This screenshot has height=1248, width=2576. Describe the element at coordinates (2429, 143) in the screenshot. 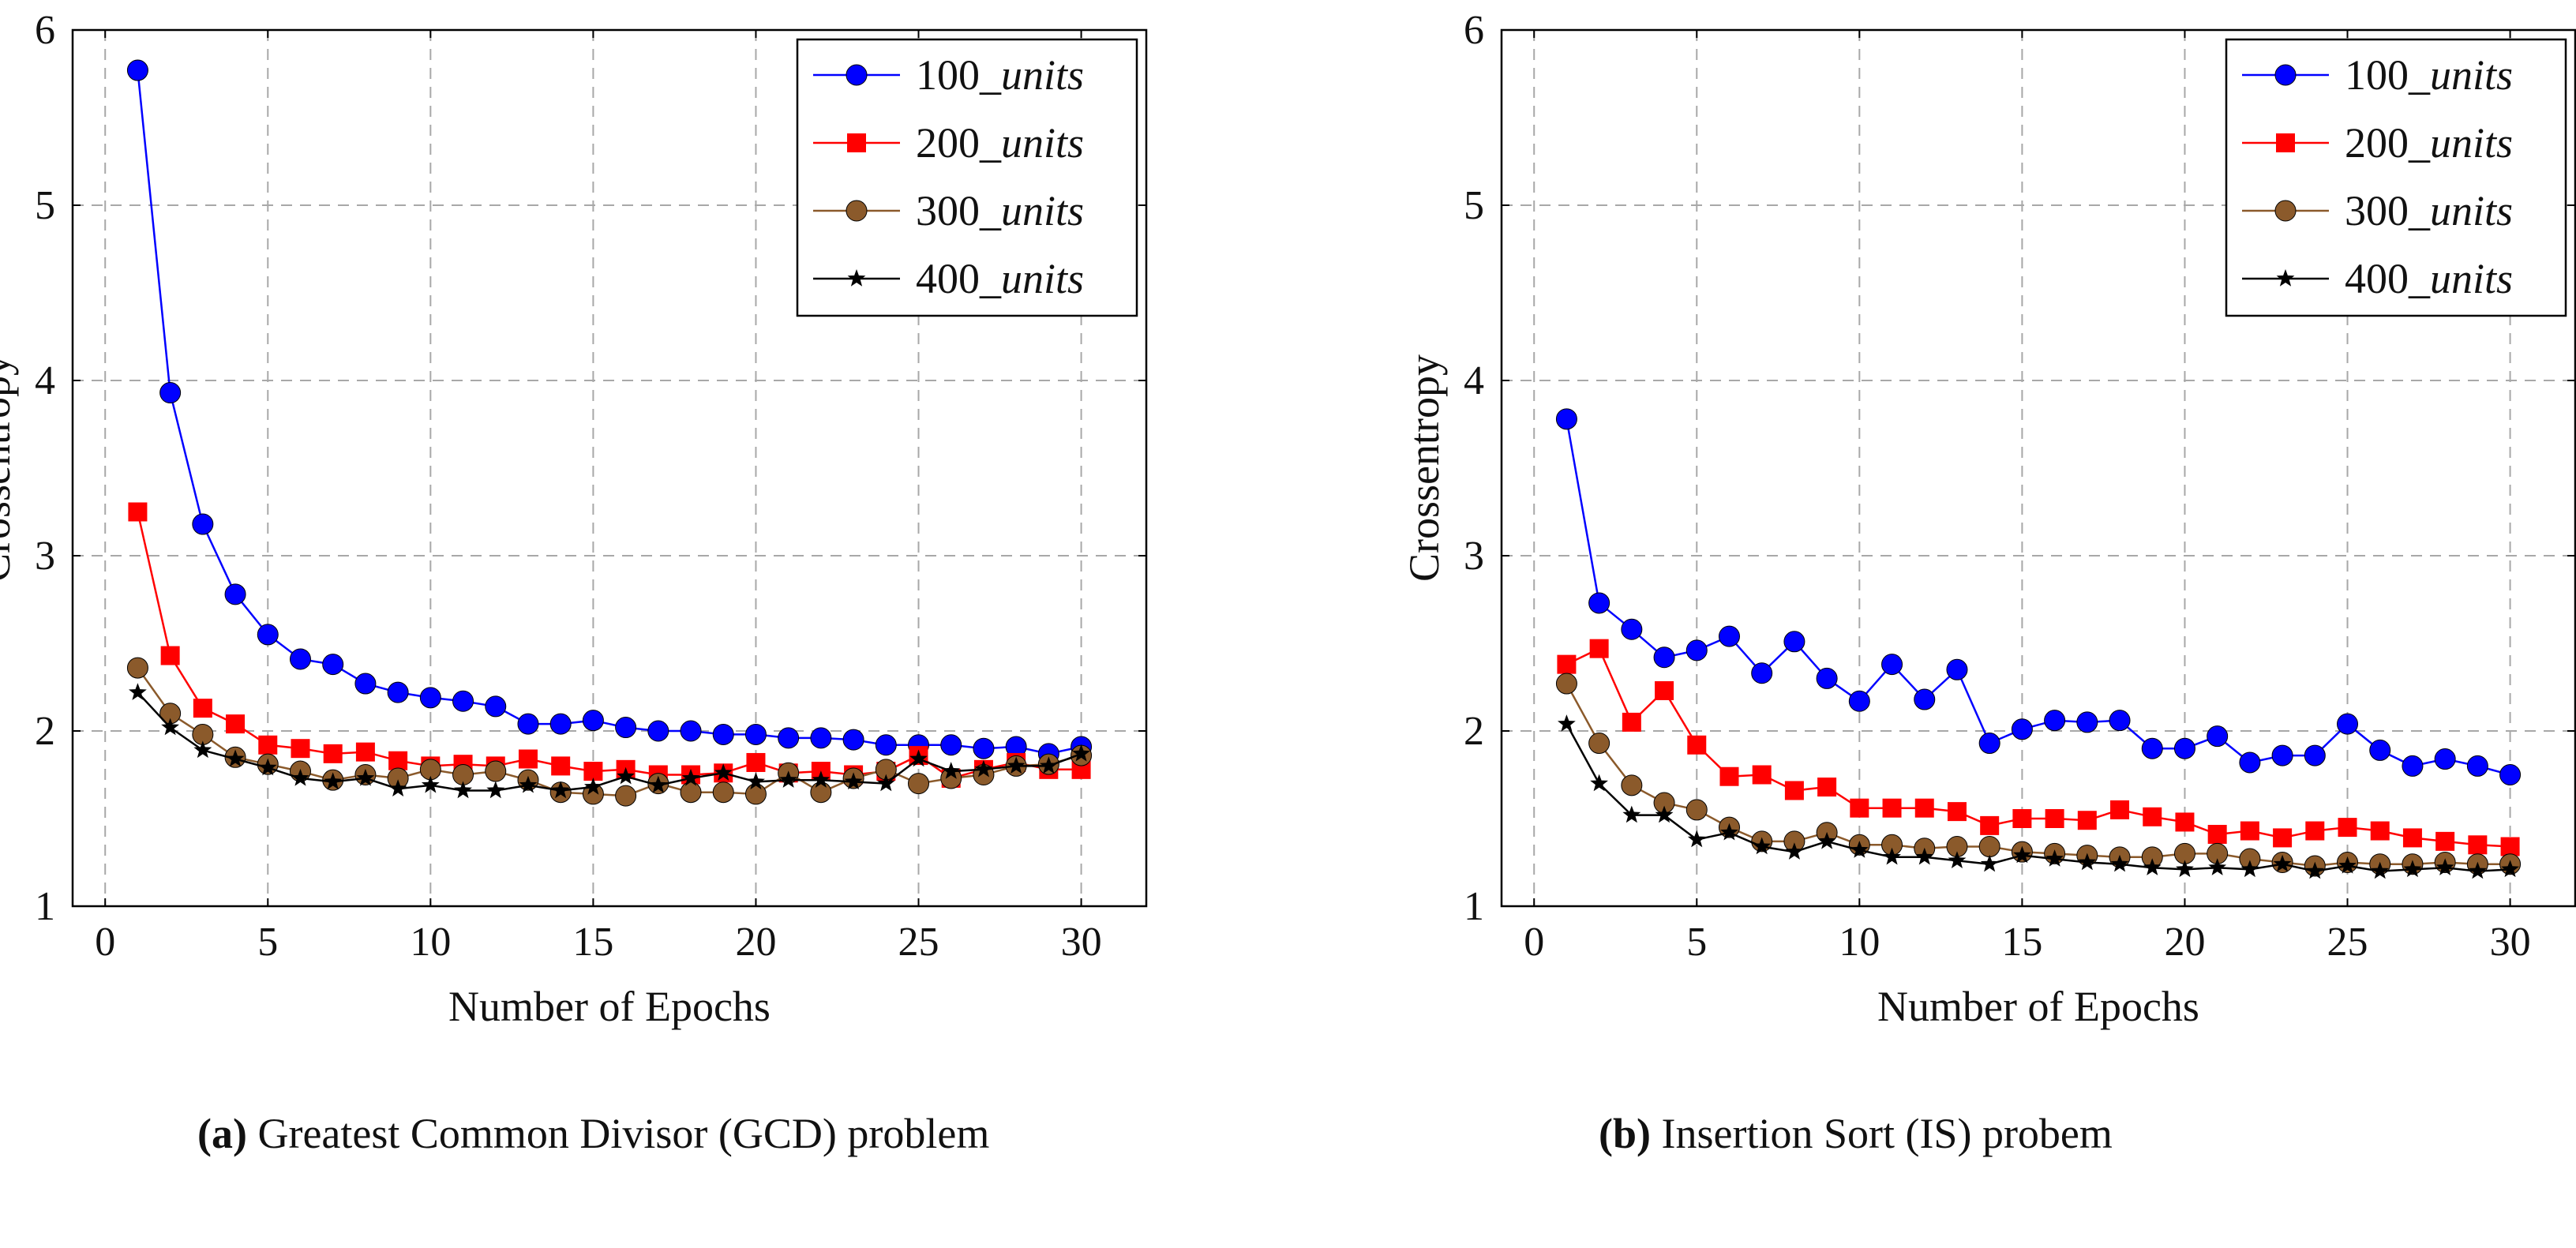

I see `legend-entry: 200_units` at that location.